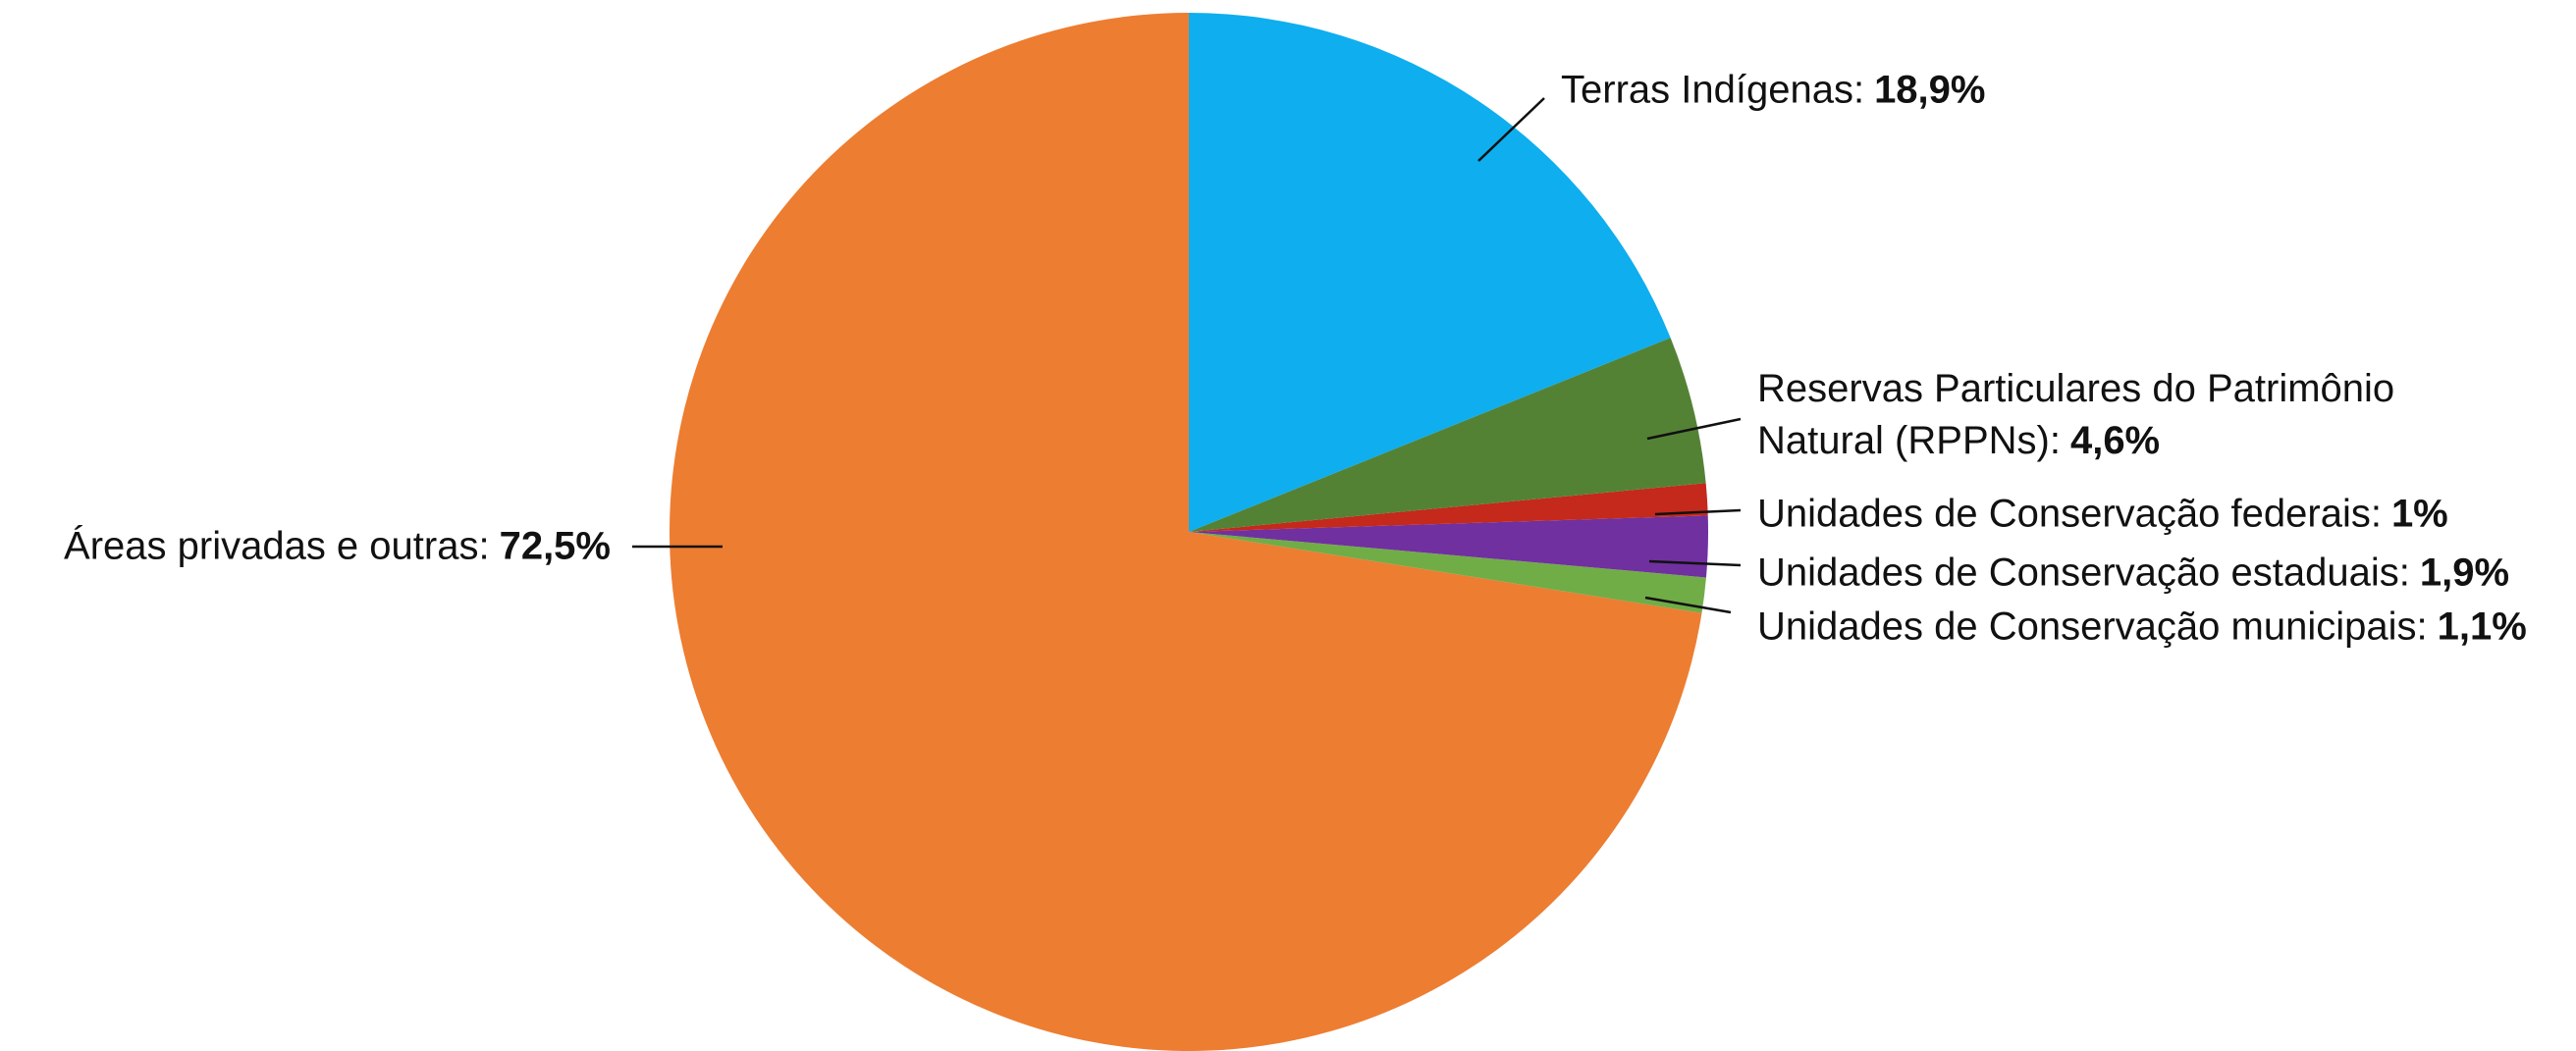 This screenshot has width=2576, height=1051. What do you see at coordinates (1713, 90) in the screenshot?
I see `label-name: Terras Indígenas:` at bounding box center [1713, 90].